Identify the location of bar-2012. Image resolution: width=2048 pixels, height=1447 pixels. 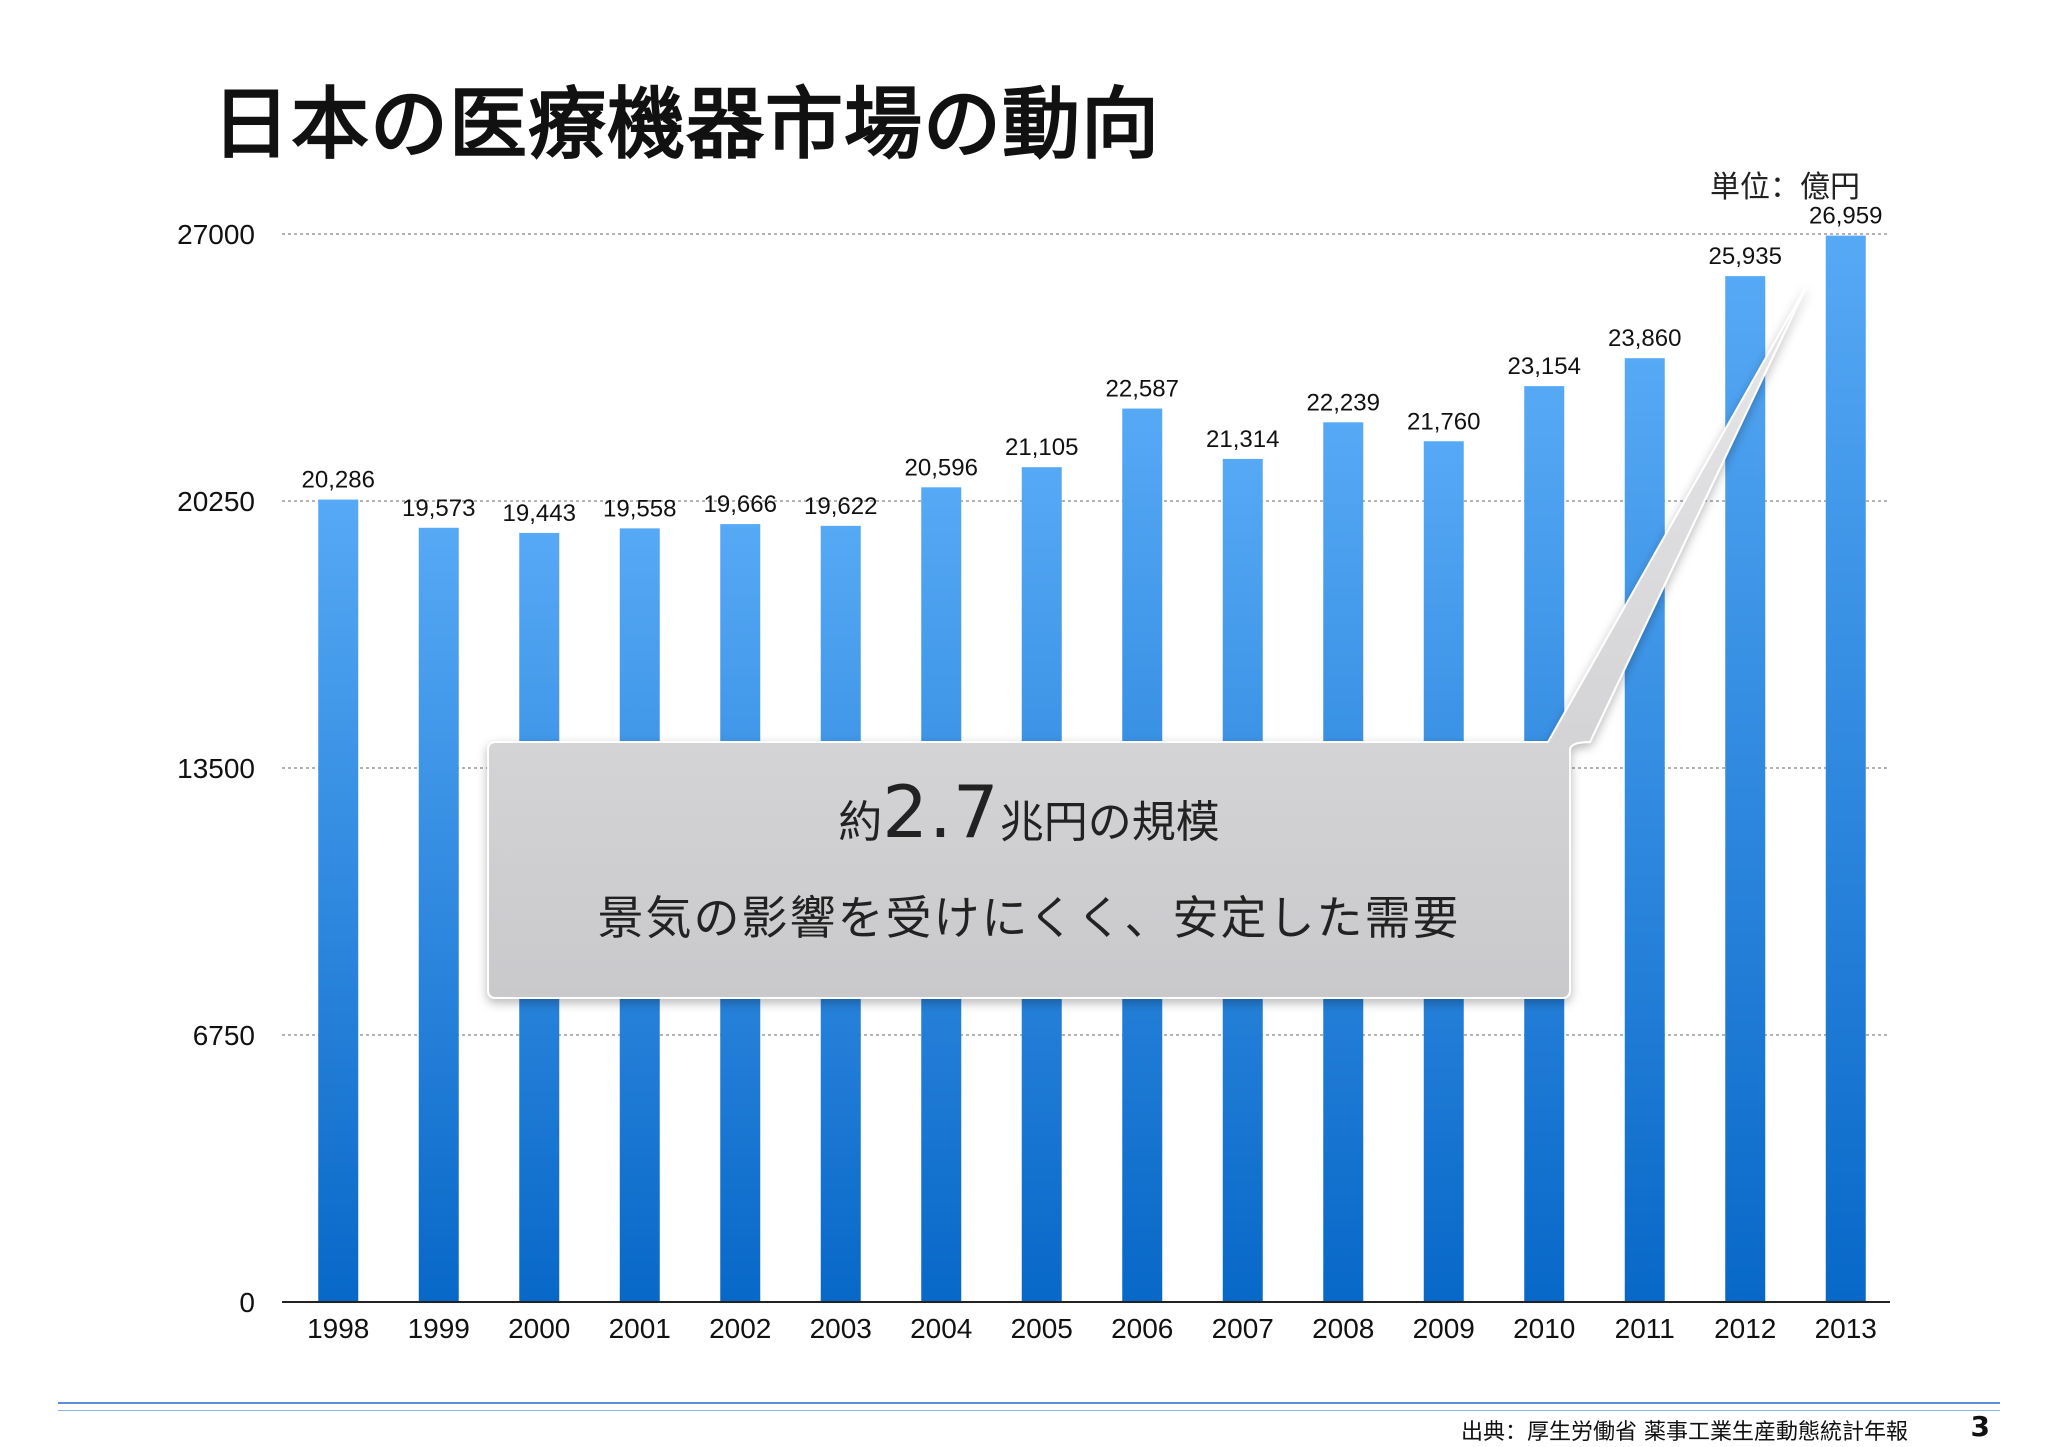
(1745, 789).